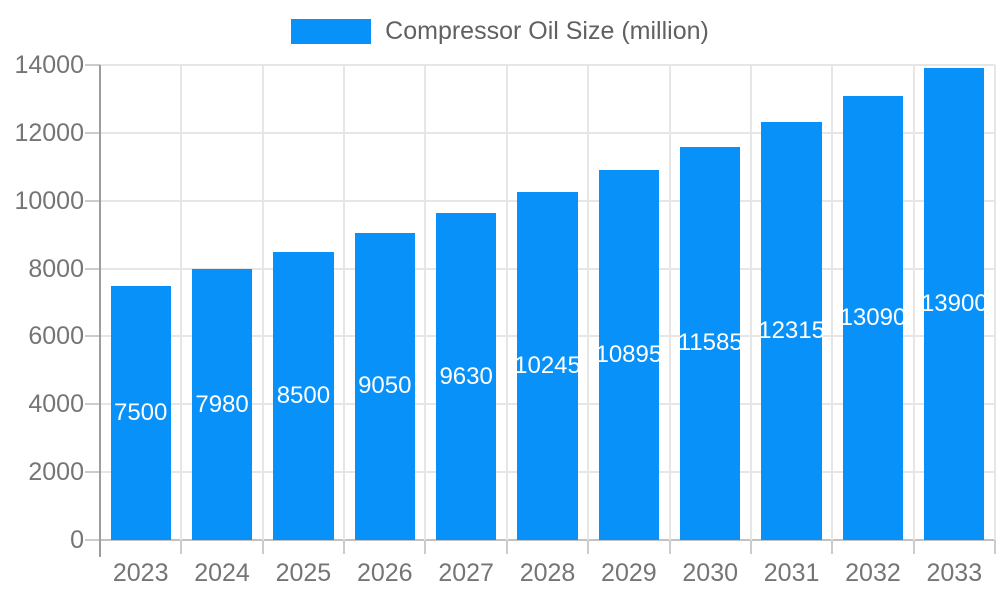  I want to click on bar-value-label: 9630, so click(466, 376).